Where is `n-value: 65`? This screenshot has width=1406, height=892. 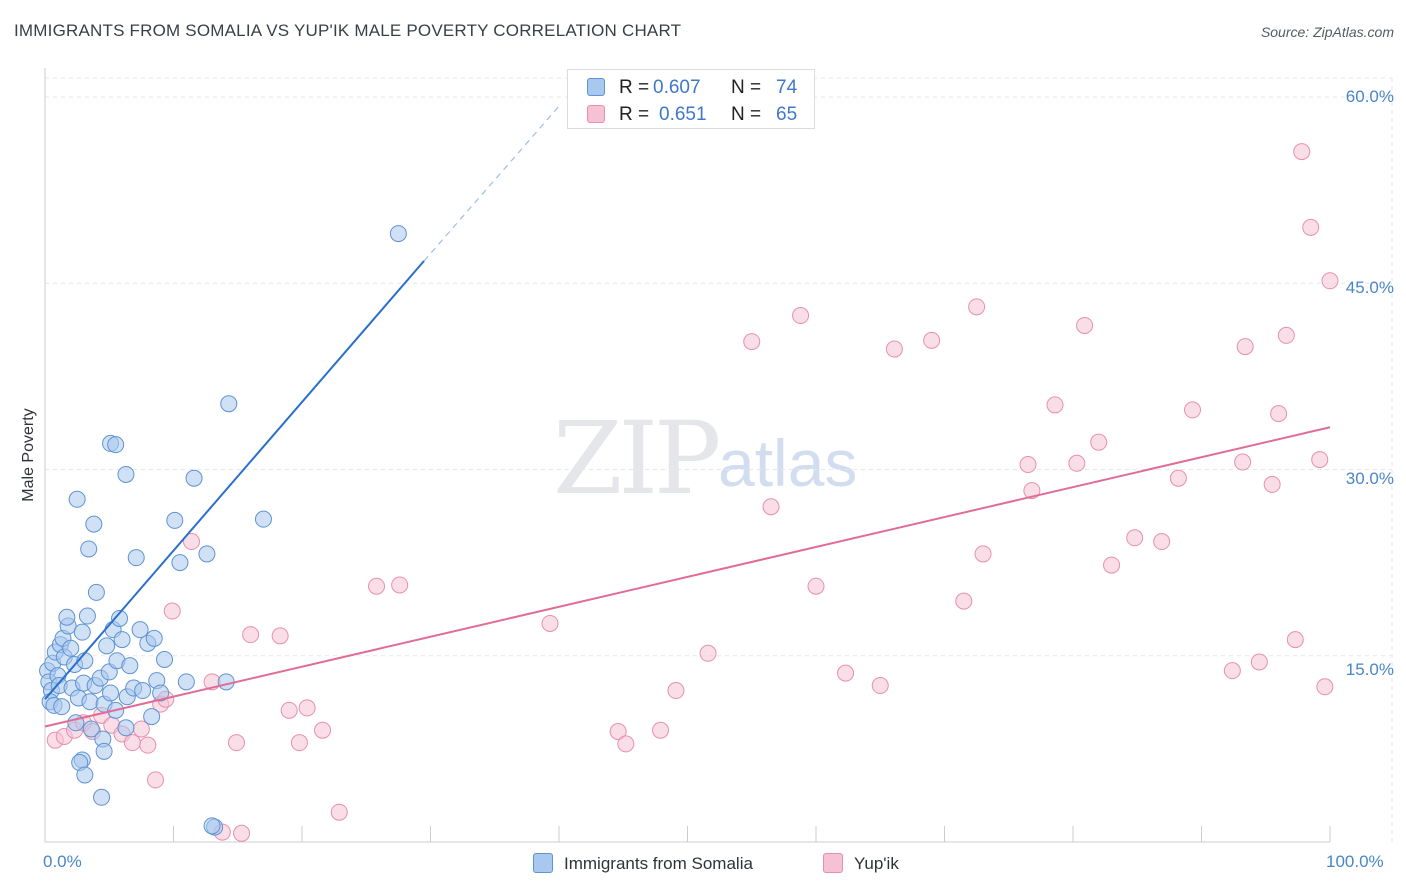
n-value: 65 is located at coordinates (787, 114).